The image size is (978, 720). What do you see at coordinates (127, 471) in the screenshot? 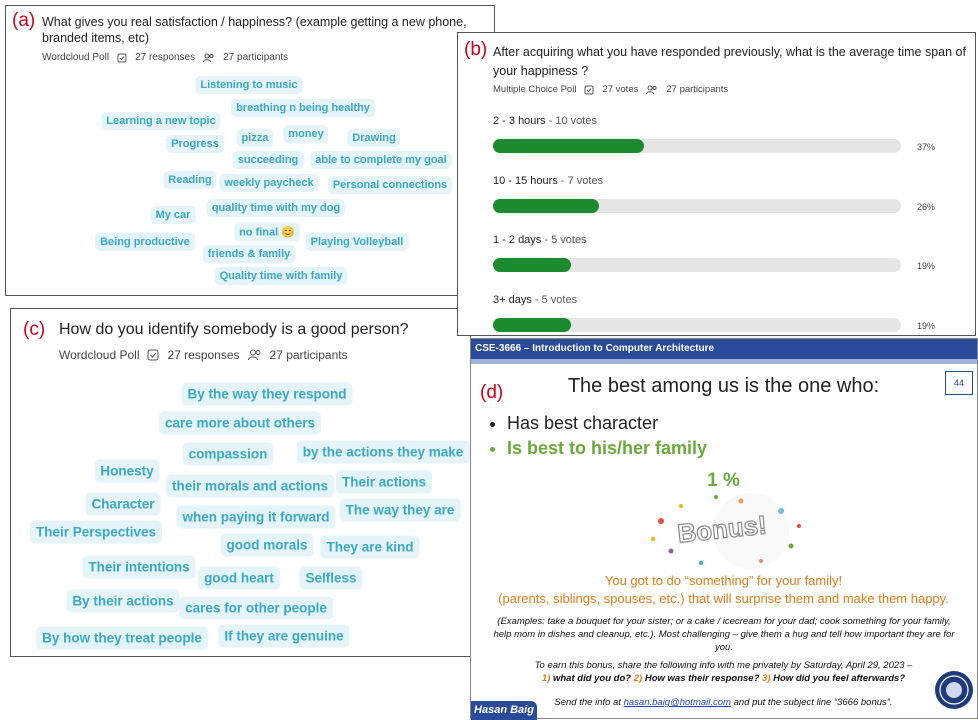
I see `word-chip: Honesty` at bounding box center [127, 471].